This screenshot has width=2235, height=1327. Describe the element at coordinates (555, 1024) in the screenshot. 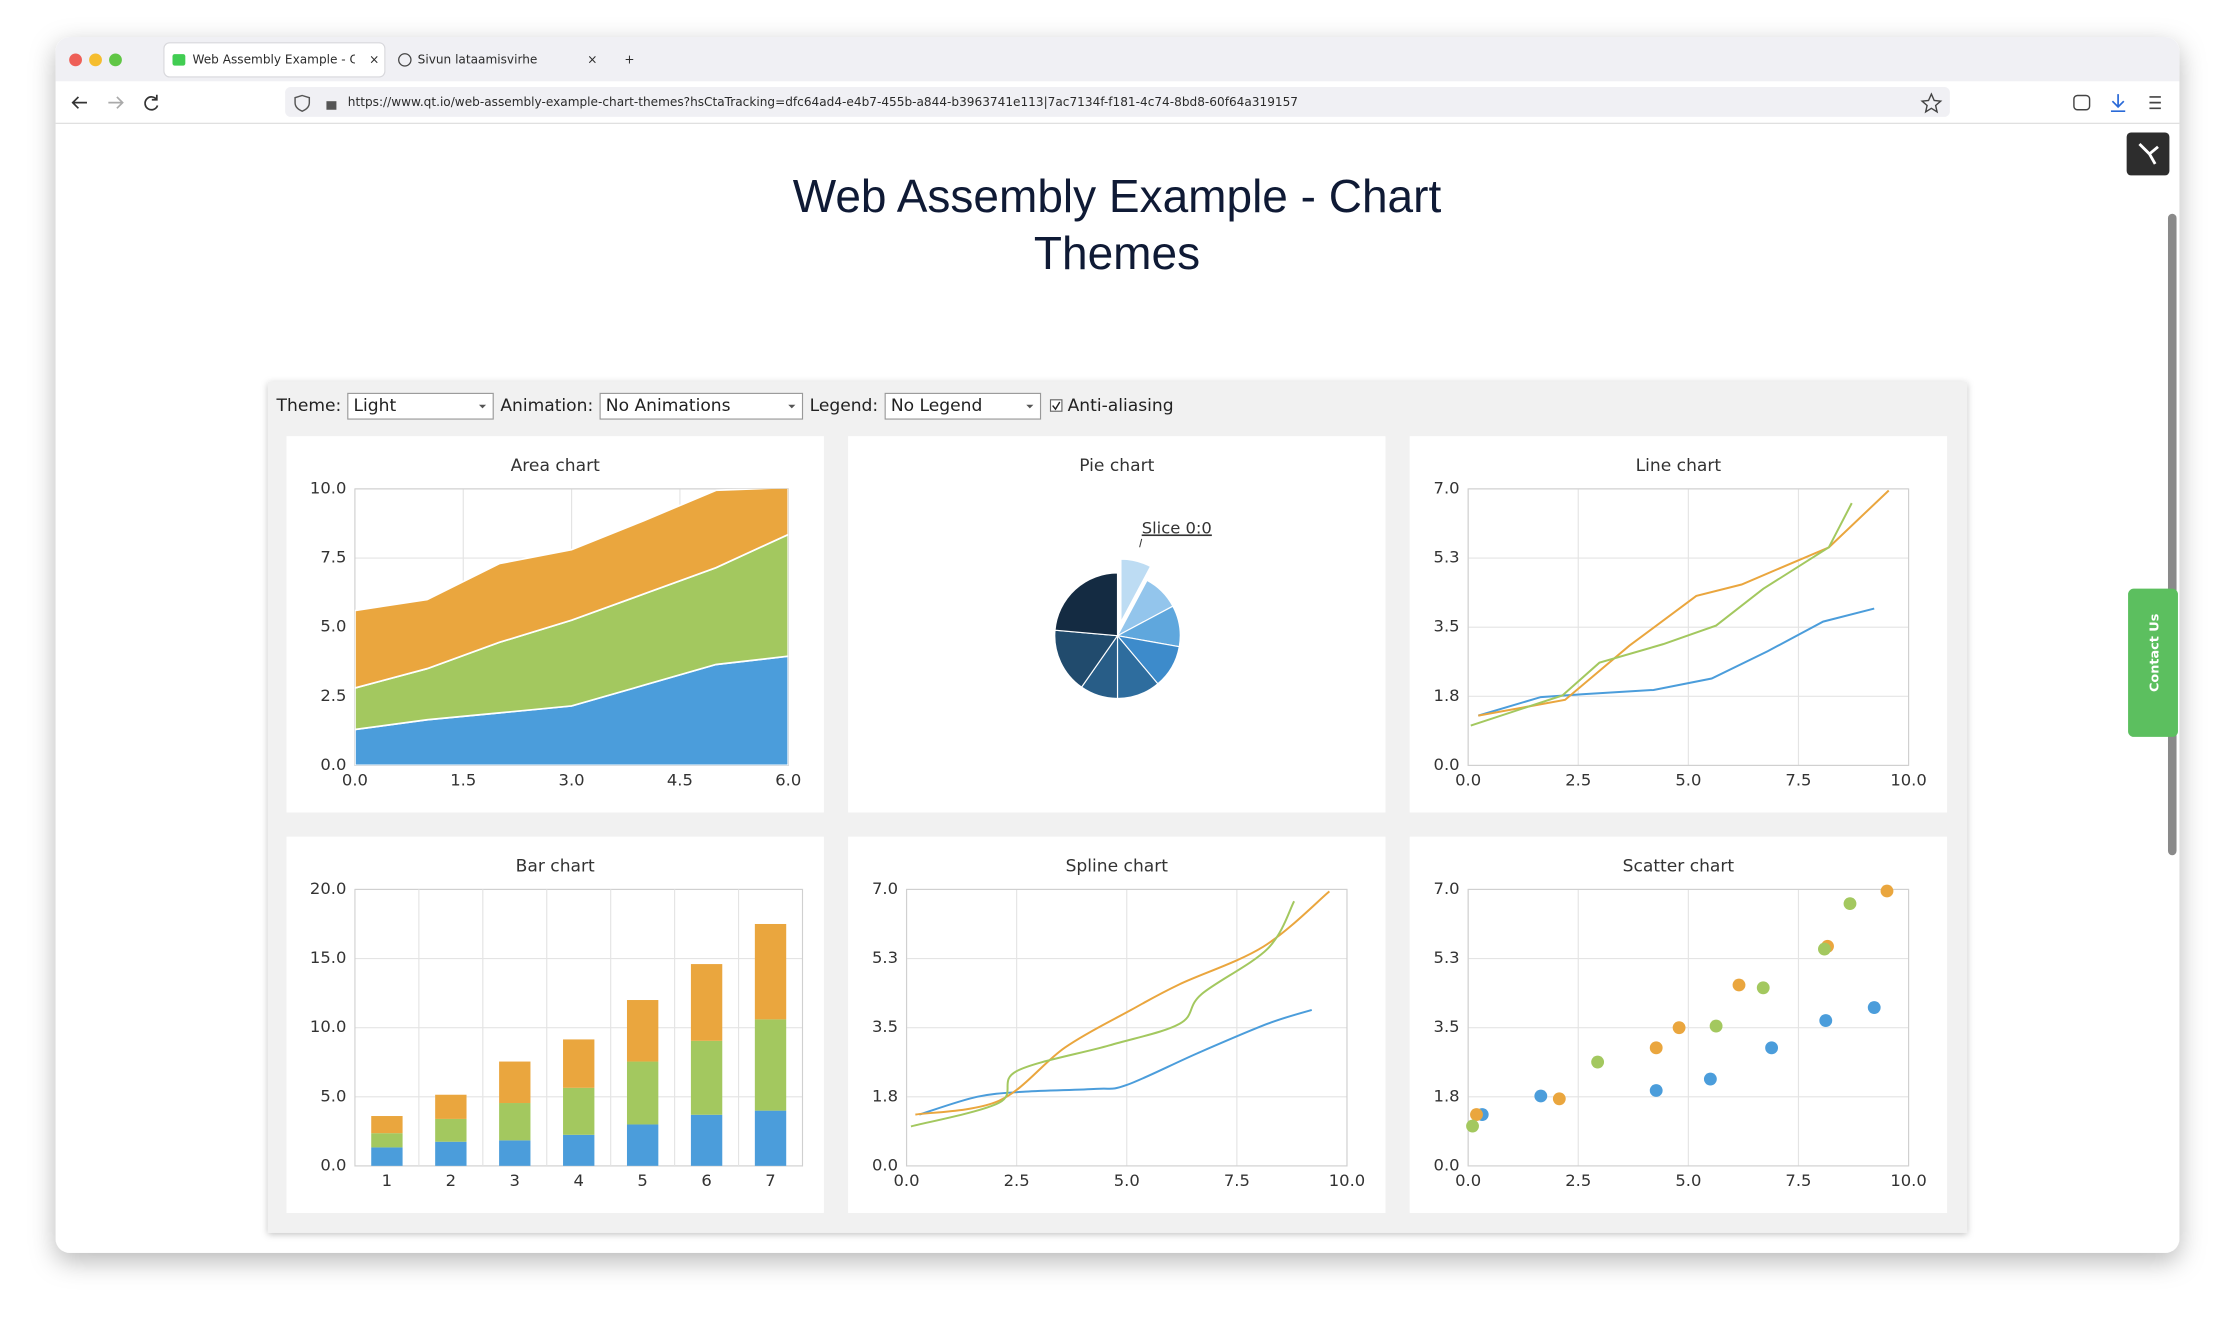

I see `chart: Bar chart 0.0 5.0 10.0 15.0 20.0 1 2 3 4 5 6 7` at that location.